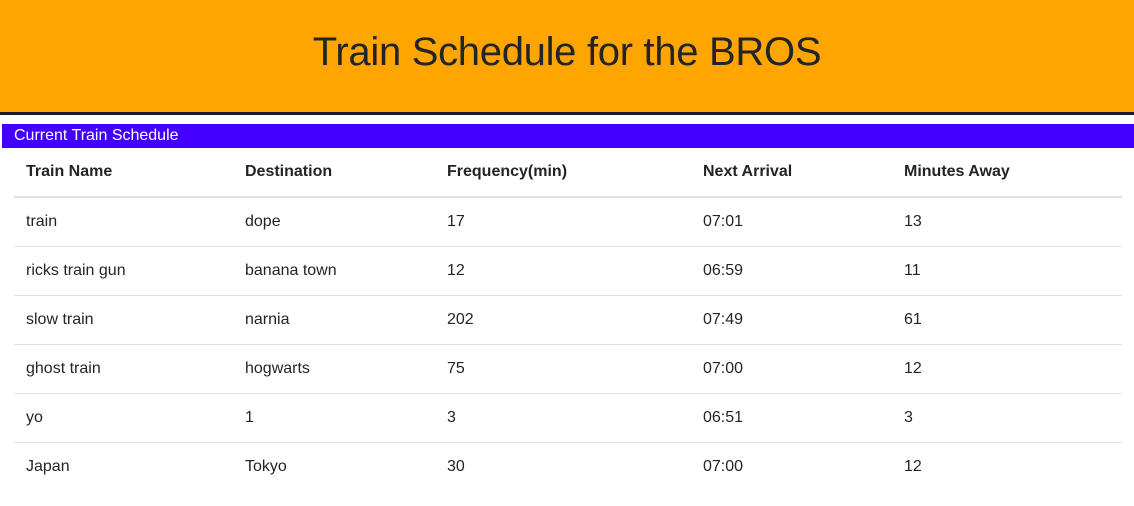 The width and height of the screenshot is (1134, 506). What do you see at coordinates (563, 173) in the screenshot?
I see `column-header-frequency: Frequency(min)` at bounding box center [563, 173].